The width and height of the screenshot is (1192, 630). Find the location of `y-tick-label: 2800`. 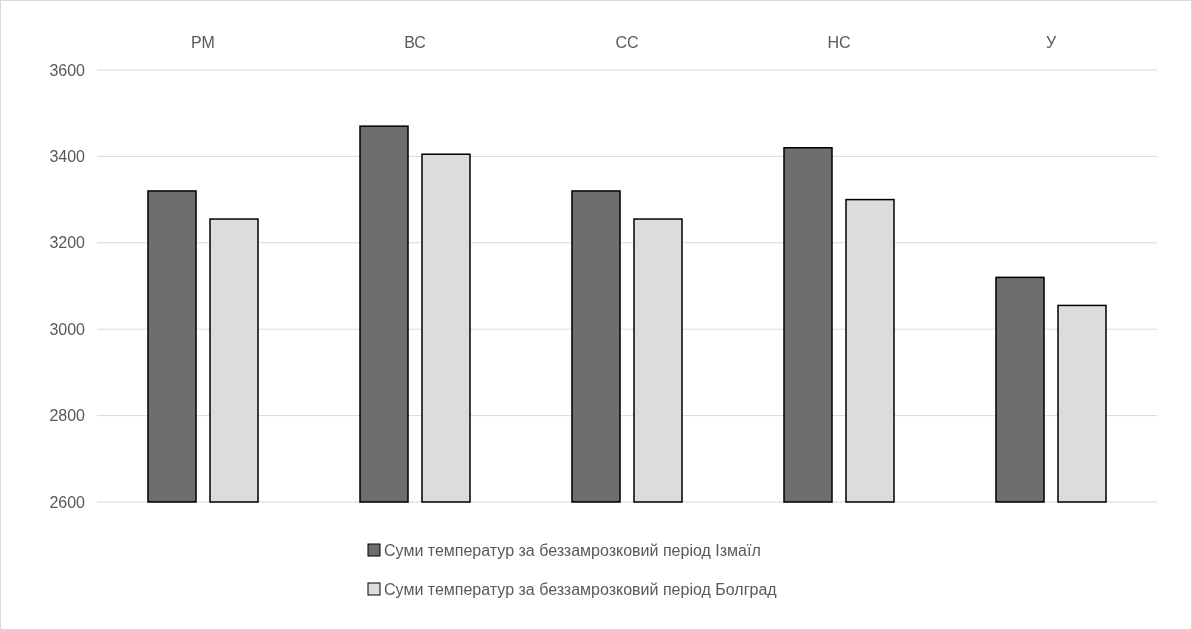

y-tick-label: 2800 is located at coordinates (67, 416).